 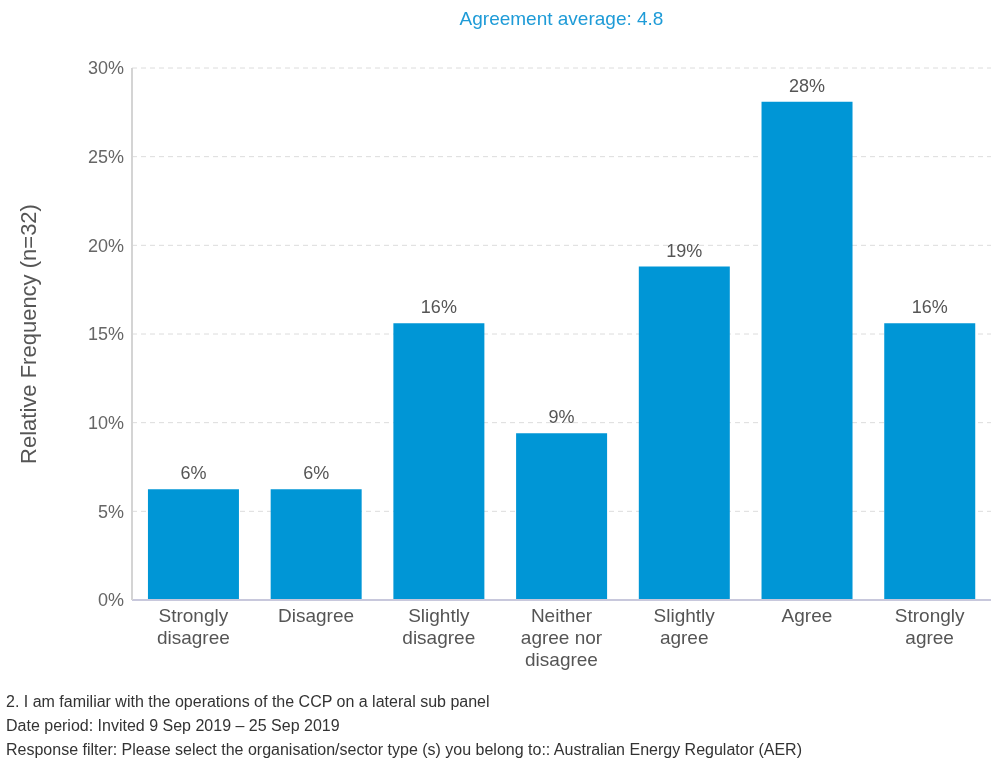 What do you see at coordinates (316, 615) in the screenshot?
I see `x-tick-label: Disagree` at bounding box center [316, 615].